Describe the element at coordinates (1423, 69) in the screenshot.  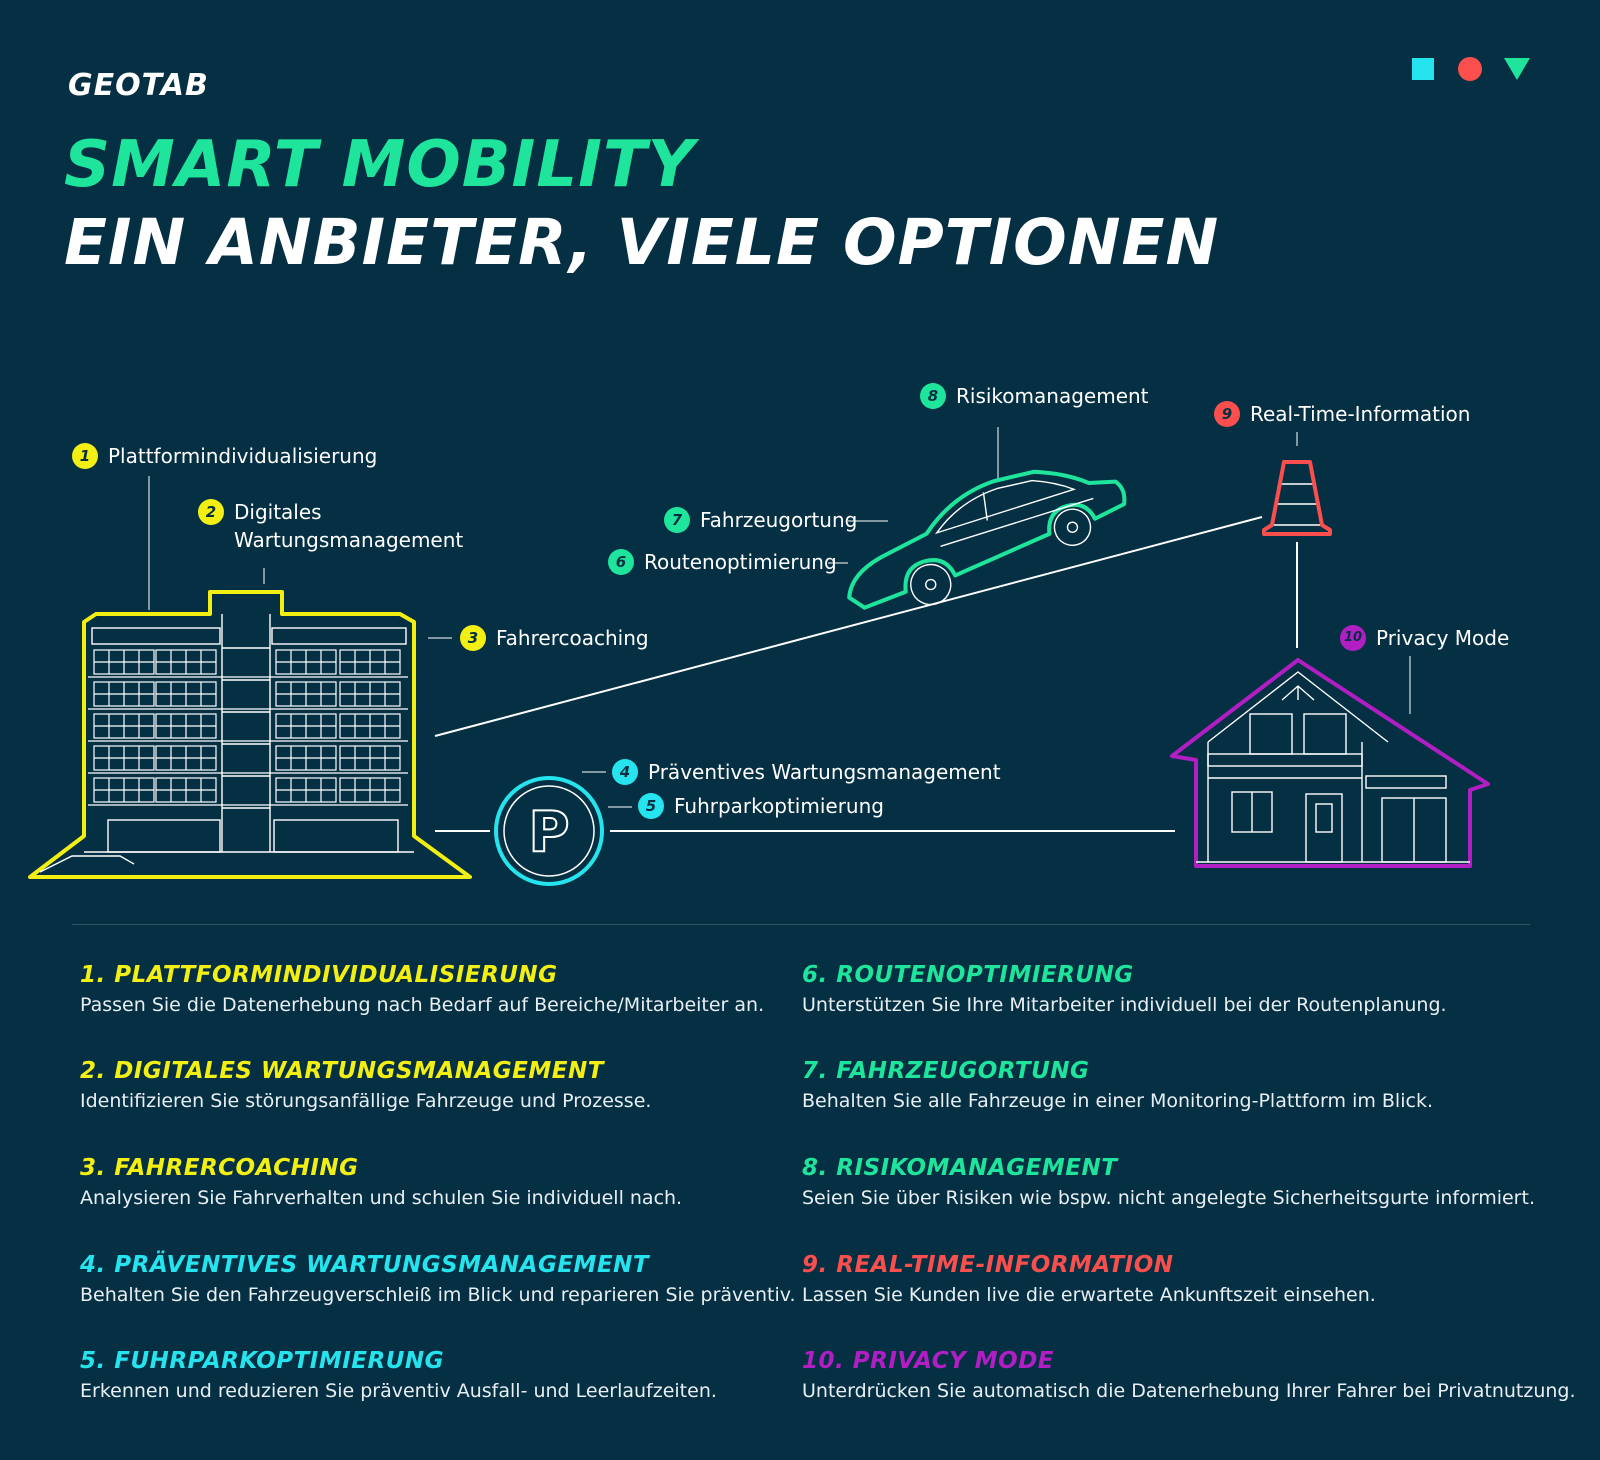
I see `square-shape-icon` at that location.